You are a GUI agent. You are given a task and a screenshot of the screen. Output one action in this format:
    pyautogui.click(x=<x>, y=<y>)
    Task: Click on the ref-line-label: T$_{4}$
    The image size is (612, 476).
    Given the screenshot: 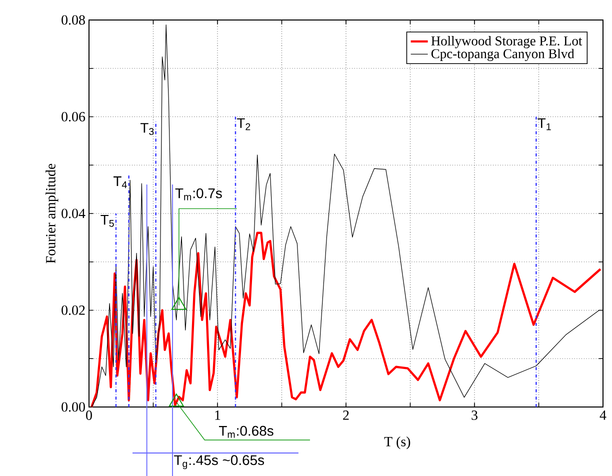 What is the action you would take?
    pyautogui.click(x=120, y=182)
    